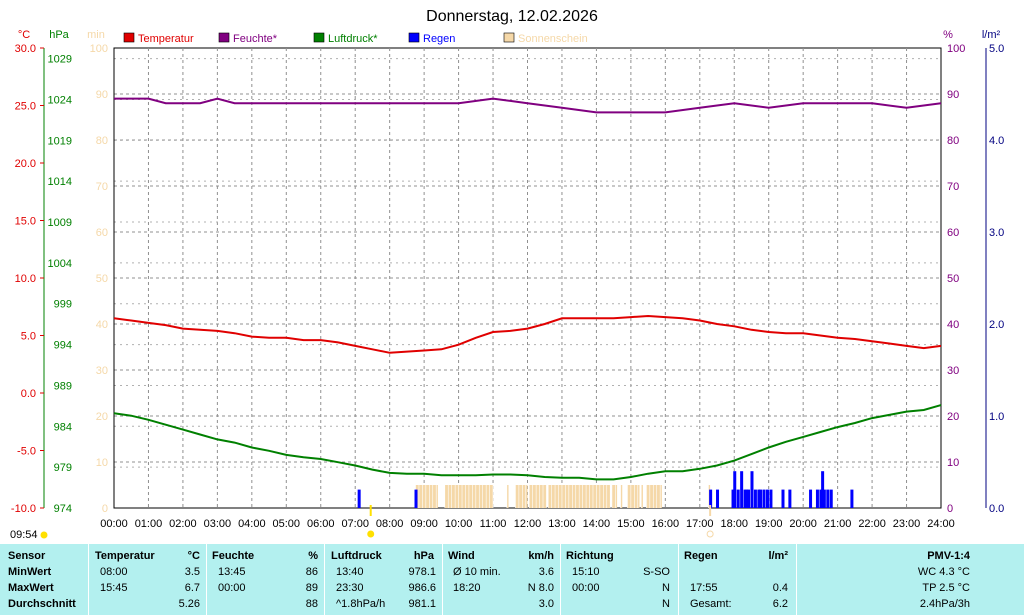 Image resolution: width=1024 pixels, height=615 pixels. Describe the element at coordinates (996, 417) in the screenshot. I see `rain-tick-label: 1.0` at that location.